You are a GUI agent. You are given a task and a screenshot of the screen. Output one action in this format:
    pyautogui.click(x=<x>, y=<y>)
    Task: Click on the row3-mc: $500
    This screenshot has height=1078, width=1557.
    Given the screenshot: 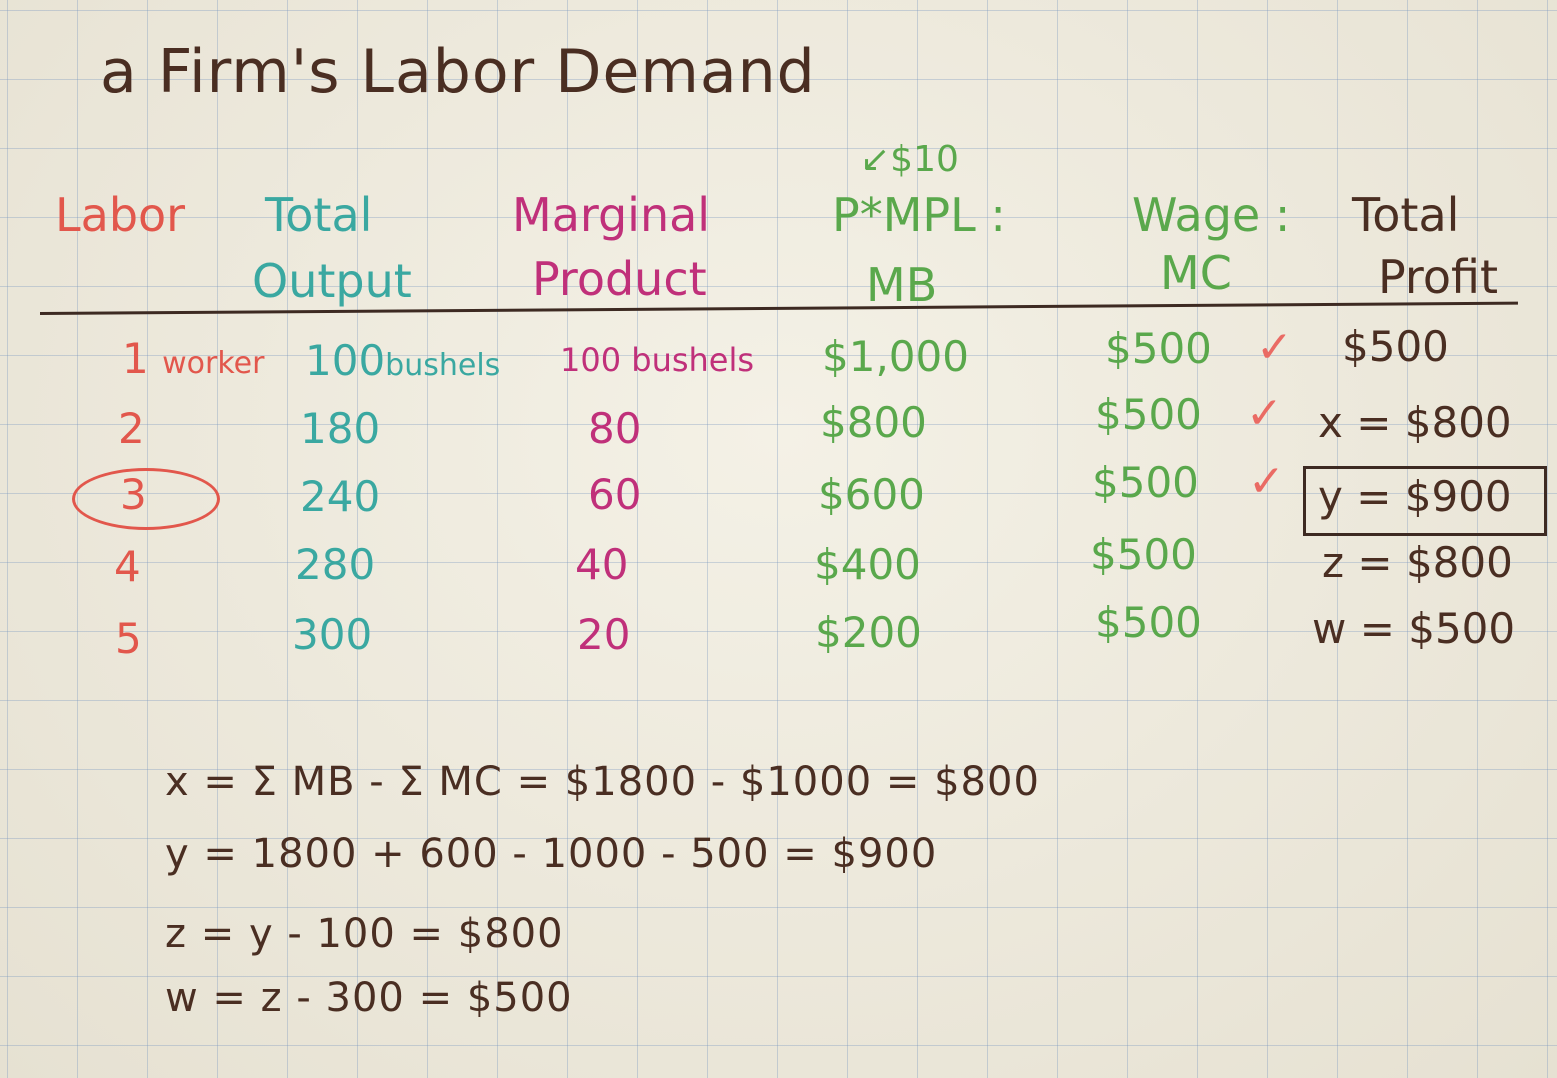 What is the action you would take?
    pyautogui.click(x=1145, y=482)
    